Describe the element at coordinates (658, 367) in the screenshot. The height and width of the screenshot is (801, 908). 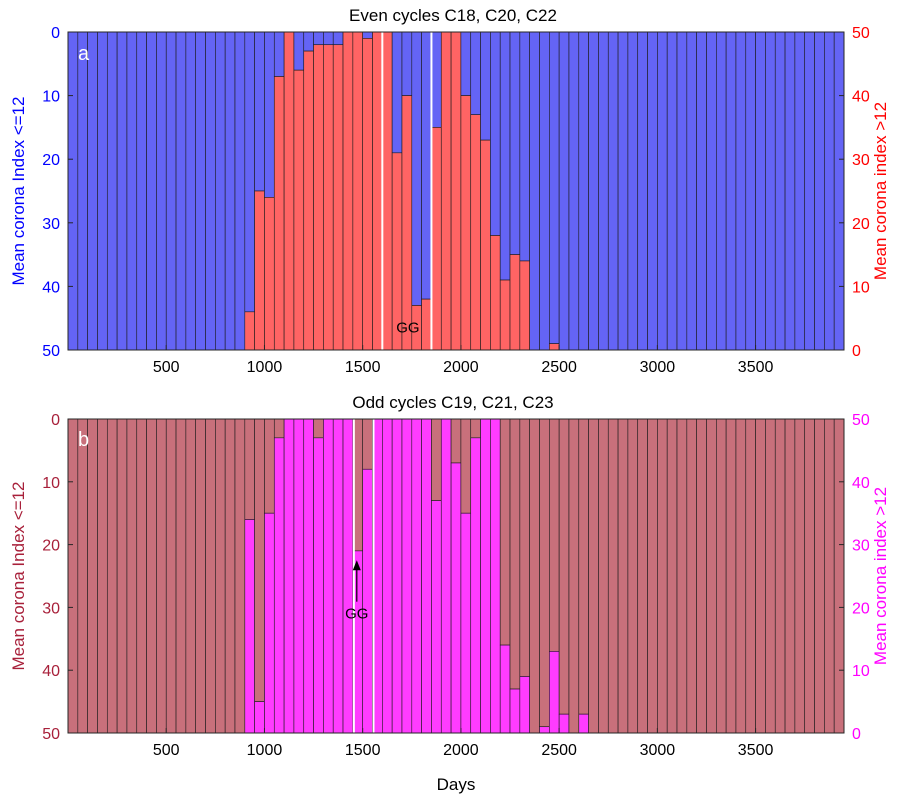
I see `x-tick-label: 3000` at that location.